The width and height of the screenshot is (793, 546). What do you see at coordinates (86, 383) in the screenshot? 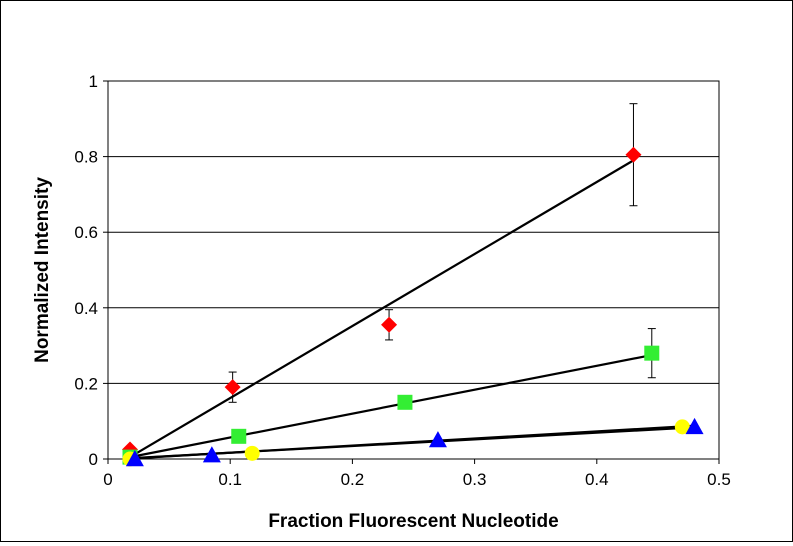
I see `y-tick-label: 0.2` at bounding box center [86, 383].